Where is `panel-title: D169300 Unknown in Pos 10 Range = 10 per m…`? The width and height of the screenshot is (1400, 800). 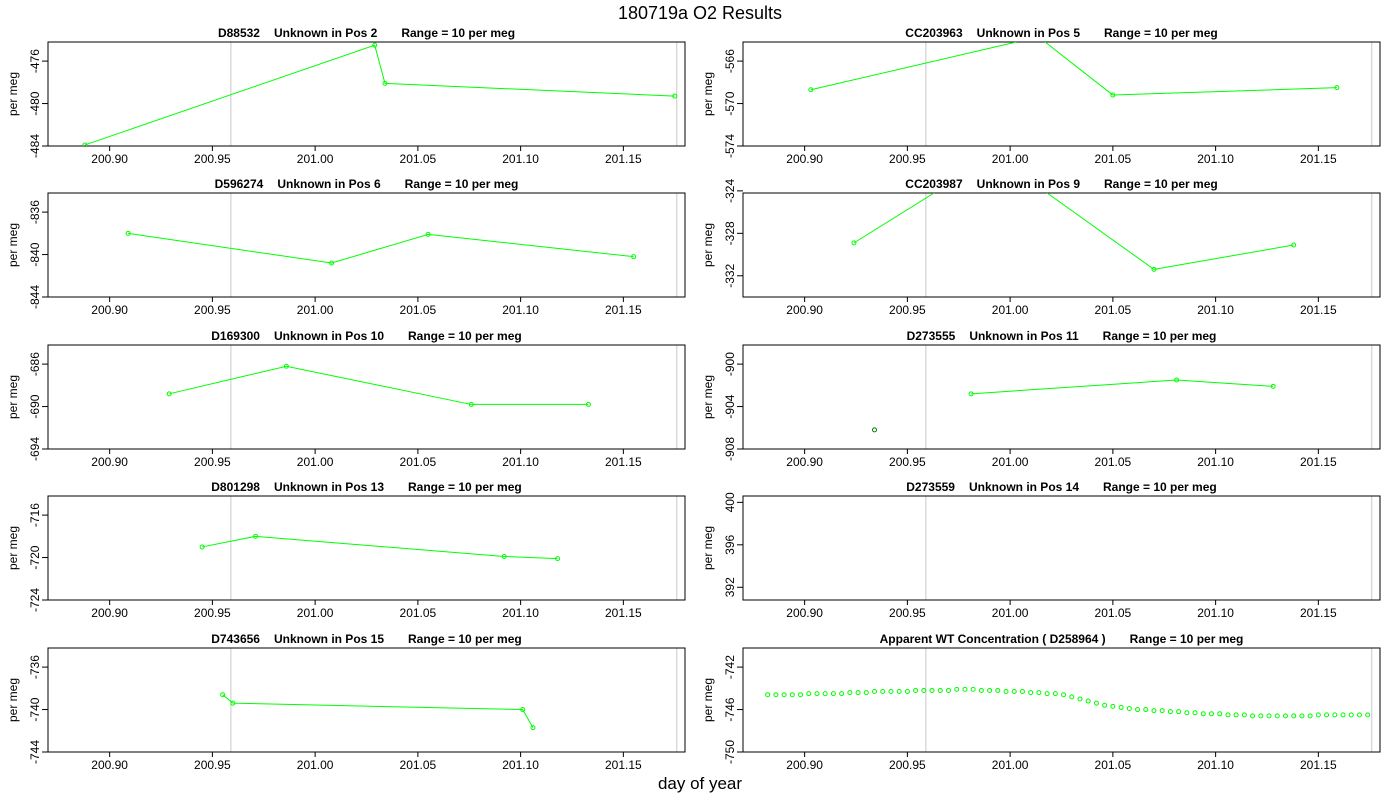
panel-title: D169300 Unknown in Pos 10 Range = 10 per m… is located at coordinates (366, 336).